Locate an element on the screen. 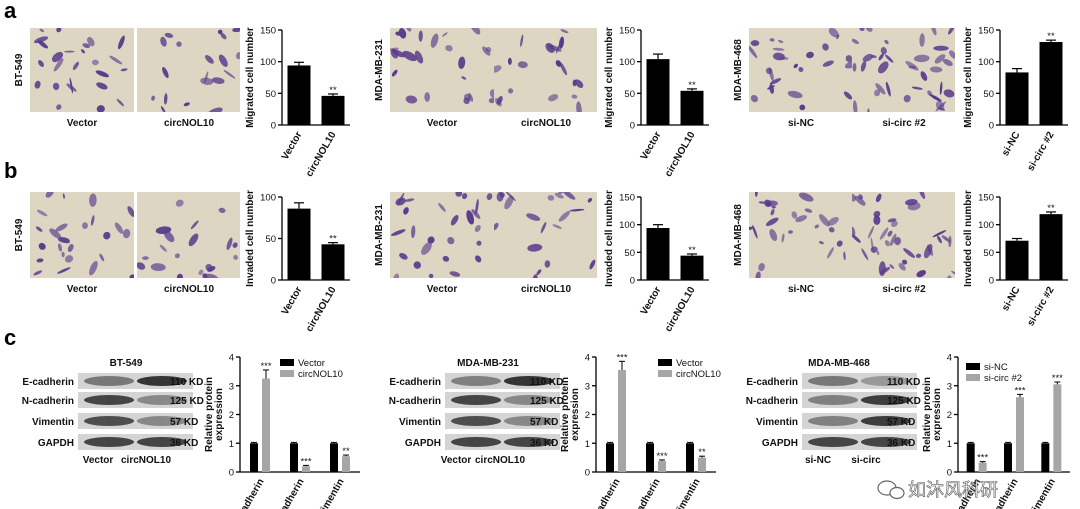 The height and width of the screenshot is (509, 1080). significance-label: ** is located at coordinates (333, 239).